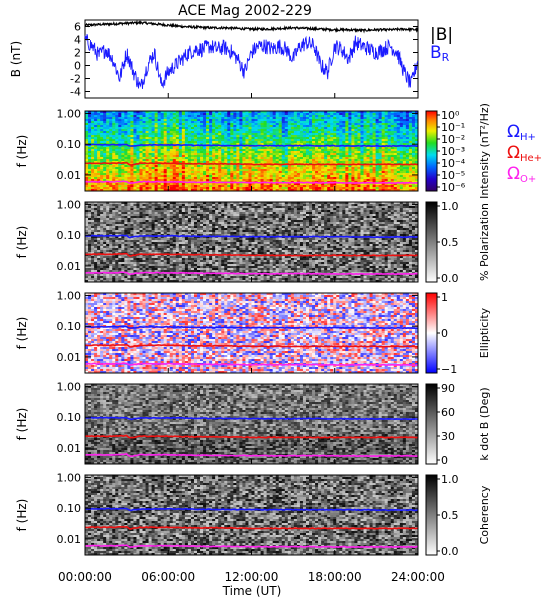 This screenshot has width=550, height=600. Describe the element at coordinates (251, 59) in the screenshot. I see `plot-frame` at that location.